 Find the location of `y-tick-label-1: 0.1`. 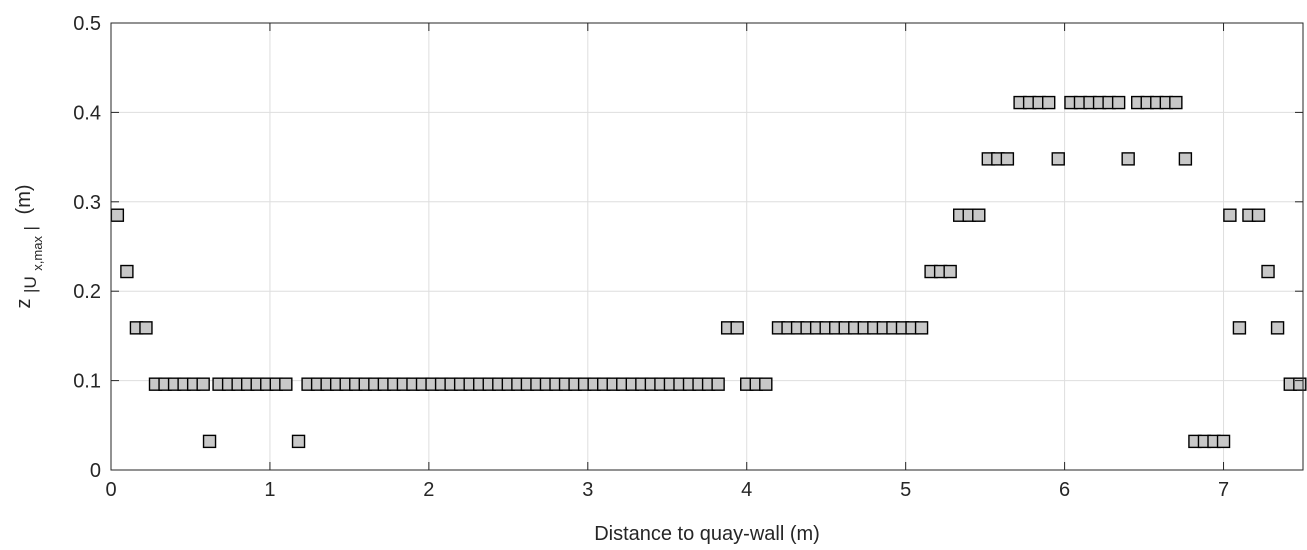

y-tick-label-1: 0.1 is located at coordinates (87, 382).